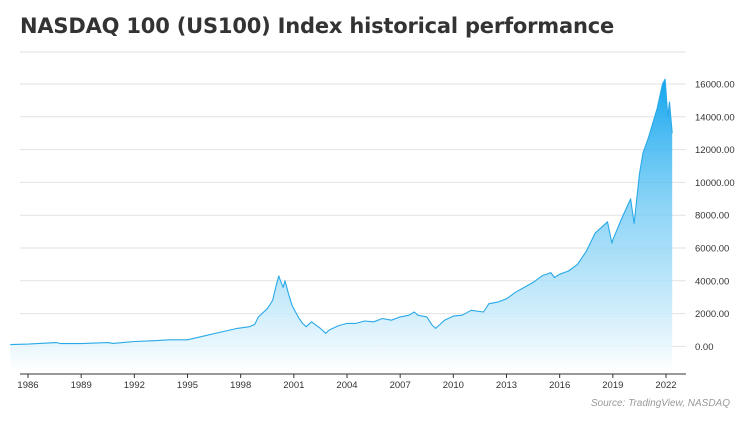 The height and width of the screenshot is (430, 750). Describe the element at coordinates (27, 385) in the screenshot. I see `x-tick-label: 1986` at that location.